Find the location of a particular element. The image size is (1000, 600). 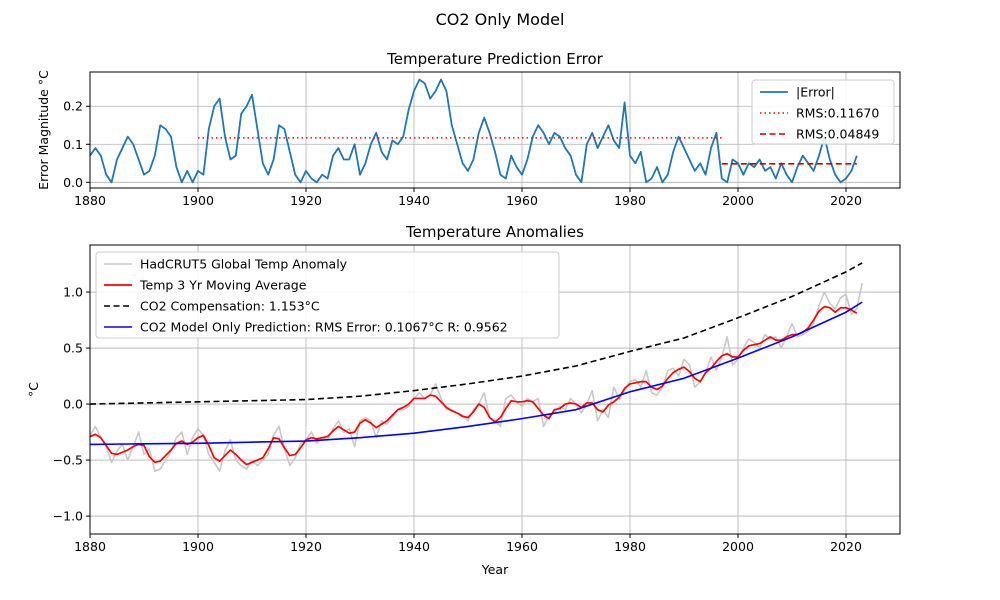

figure-title: CO2 Only Model is located at coordinates (500, 19).